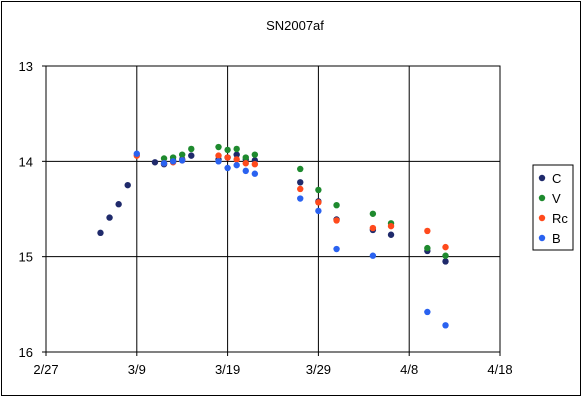 The image size is (585, 400). Describe the element at coordinates (26, 257) in the screenshot. I see `y-tick-label: 15` at that location.